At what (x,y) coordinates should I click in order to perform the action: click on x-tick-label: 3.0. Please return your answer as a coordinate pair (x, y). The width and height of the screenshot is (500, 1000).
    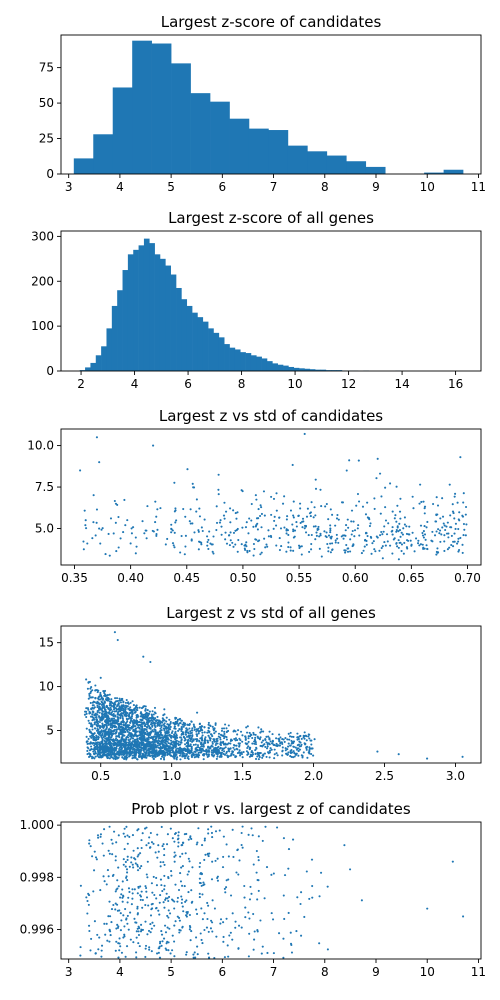
    Looking at the image, I should click on (455, 776).